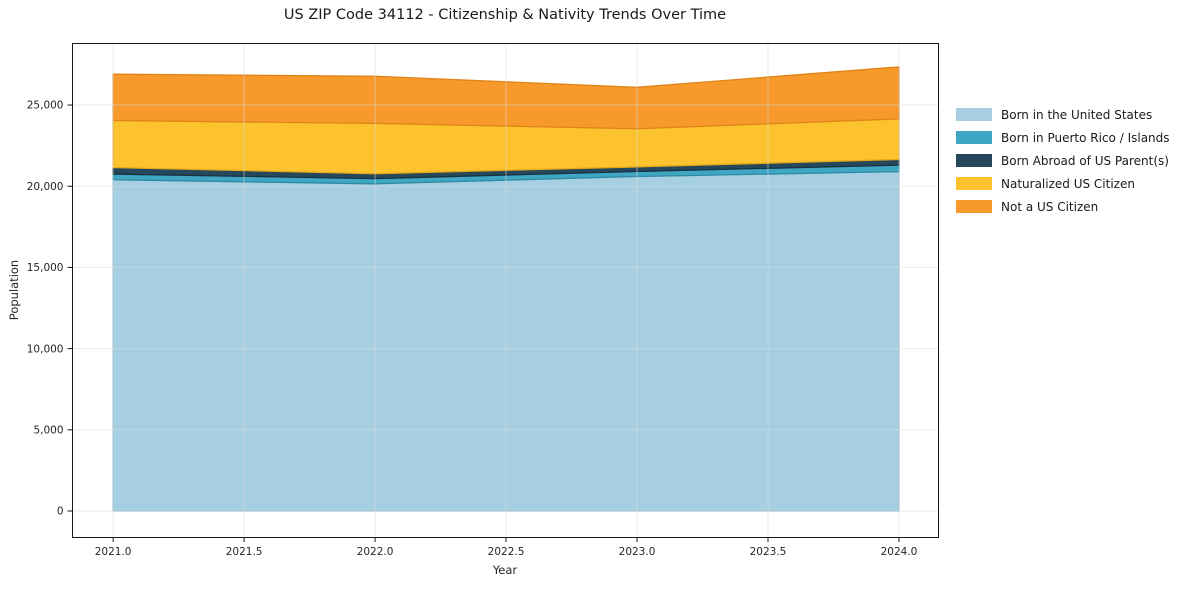  I want to click on x-tick-label: 2023.5, so click(768, 552).